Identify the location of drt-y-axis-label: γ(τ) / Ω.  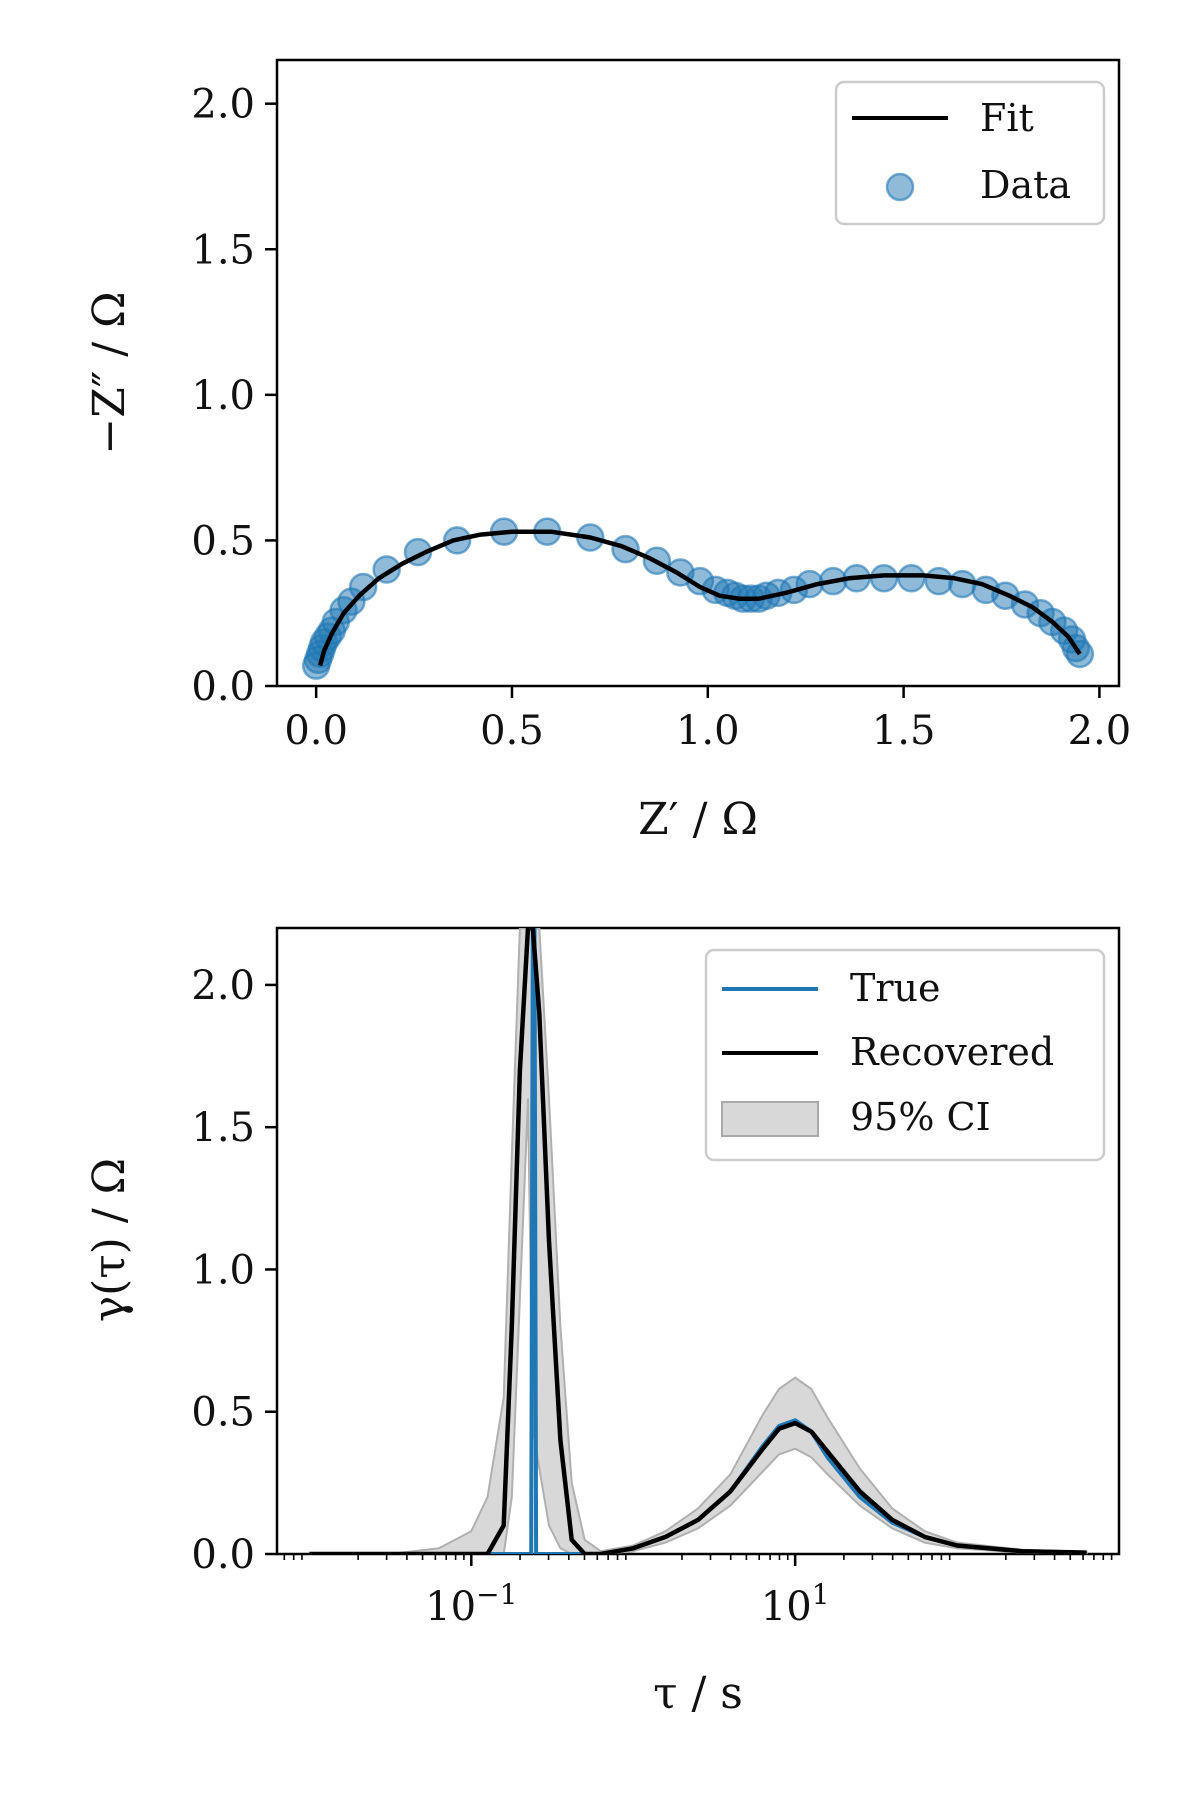
(109, 1240).